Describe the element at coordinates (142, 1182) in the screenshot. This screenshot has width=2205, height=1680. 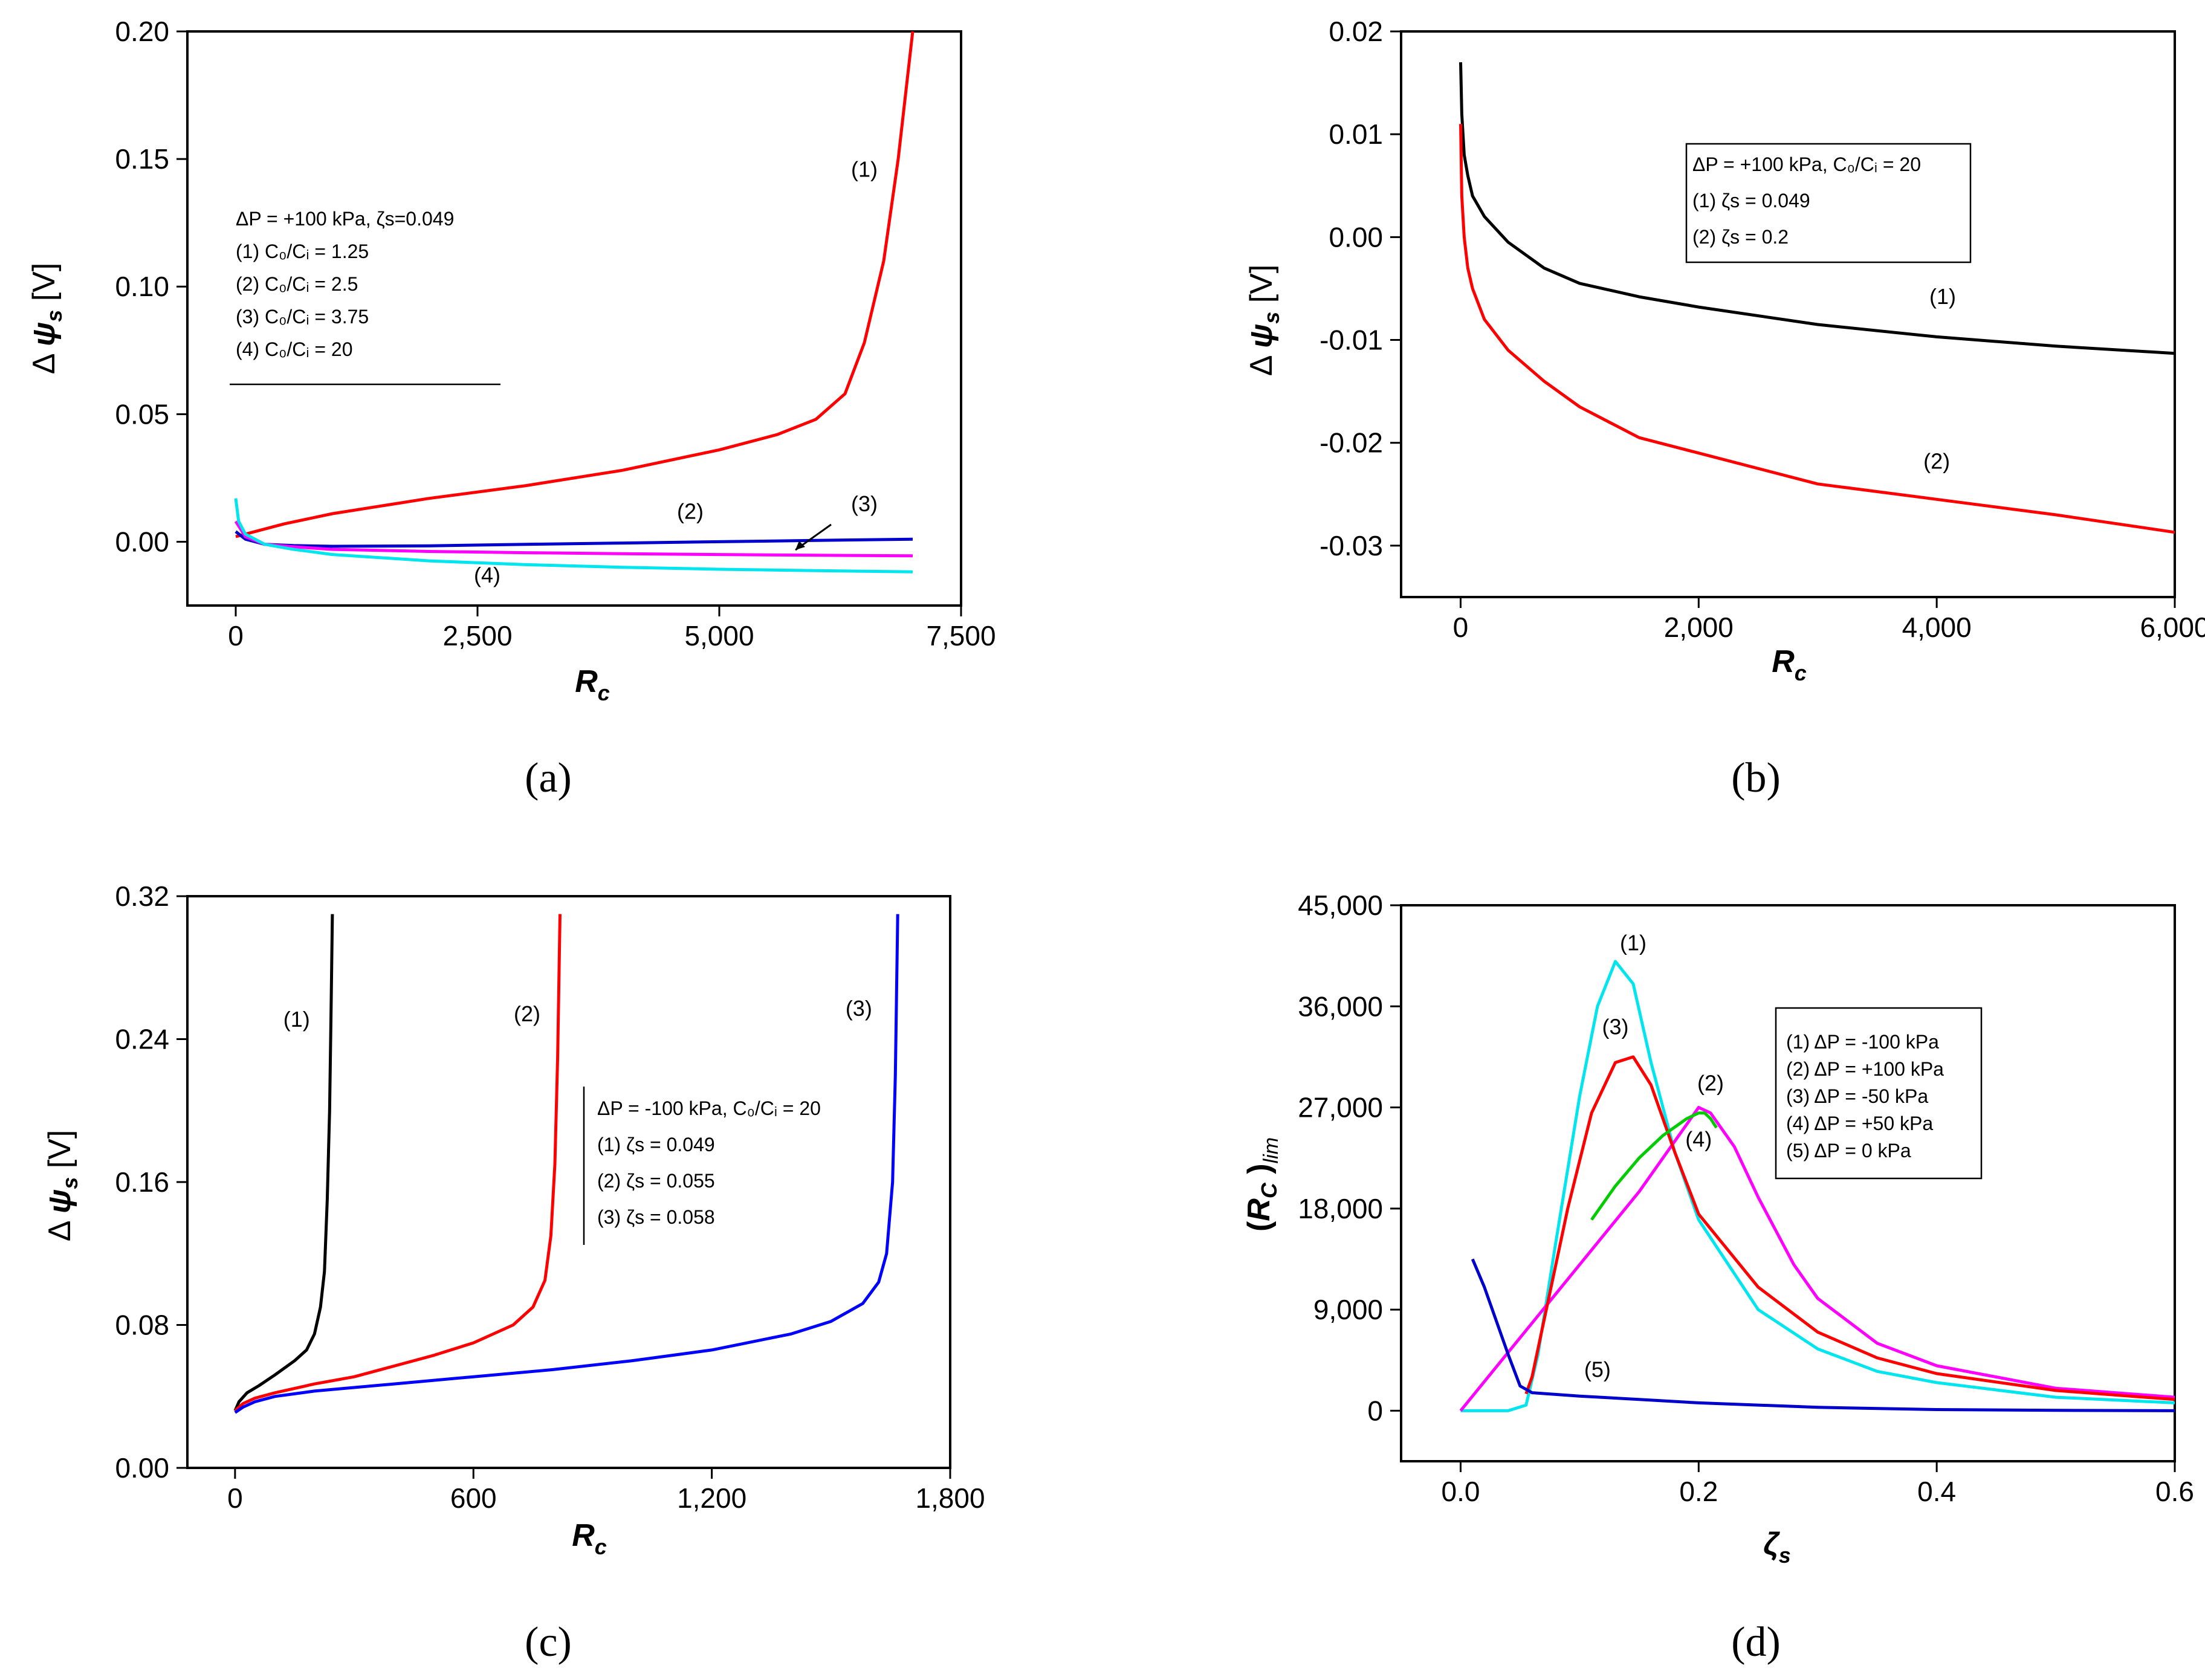
I see `y-tick-label: 0.16` at that location.